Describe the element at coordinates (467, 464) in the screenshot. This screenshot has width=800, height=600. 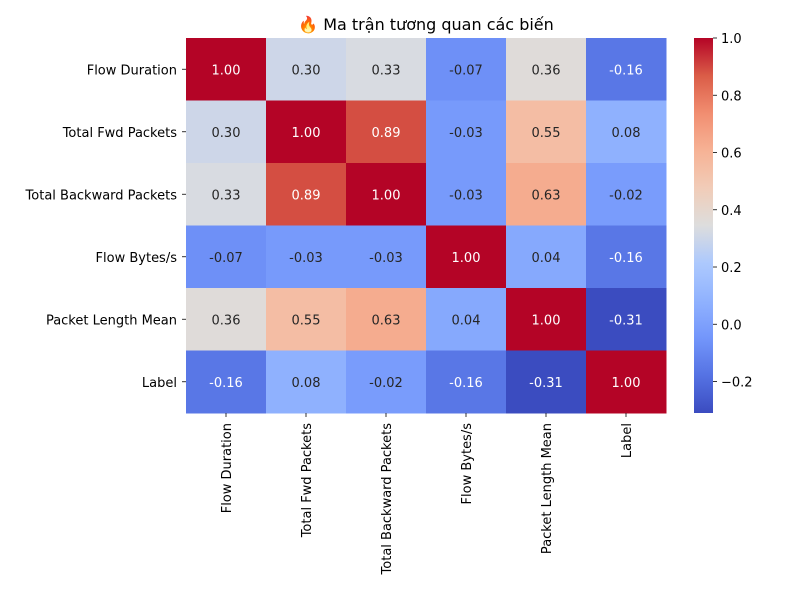
I see `column-label: Flow Bytes/s` at that location.